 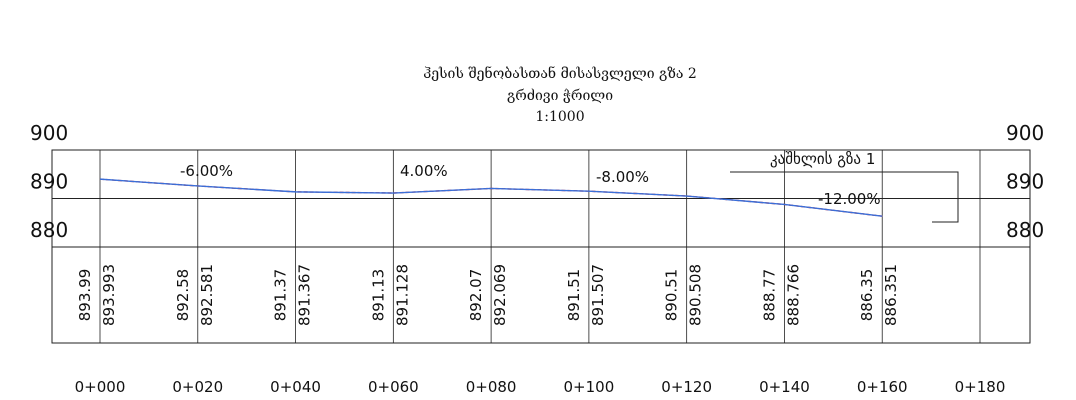 What do you see at coordinates (622, 177) in the screenshot?
I see `annotation: -8.00%` at bounding box center [622, 177].